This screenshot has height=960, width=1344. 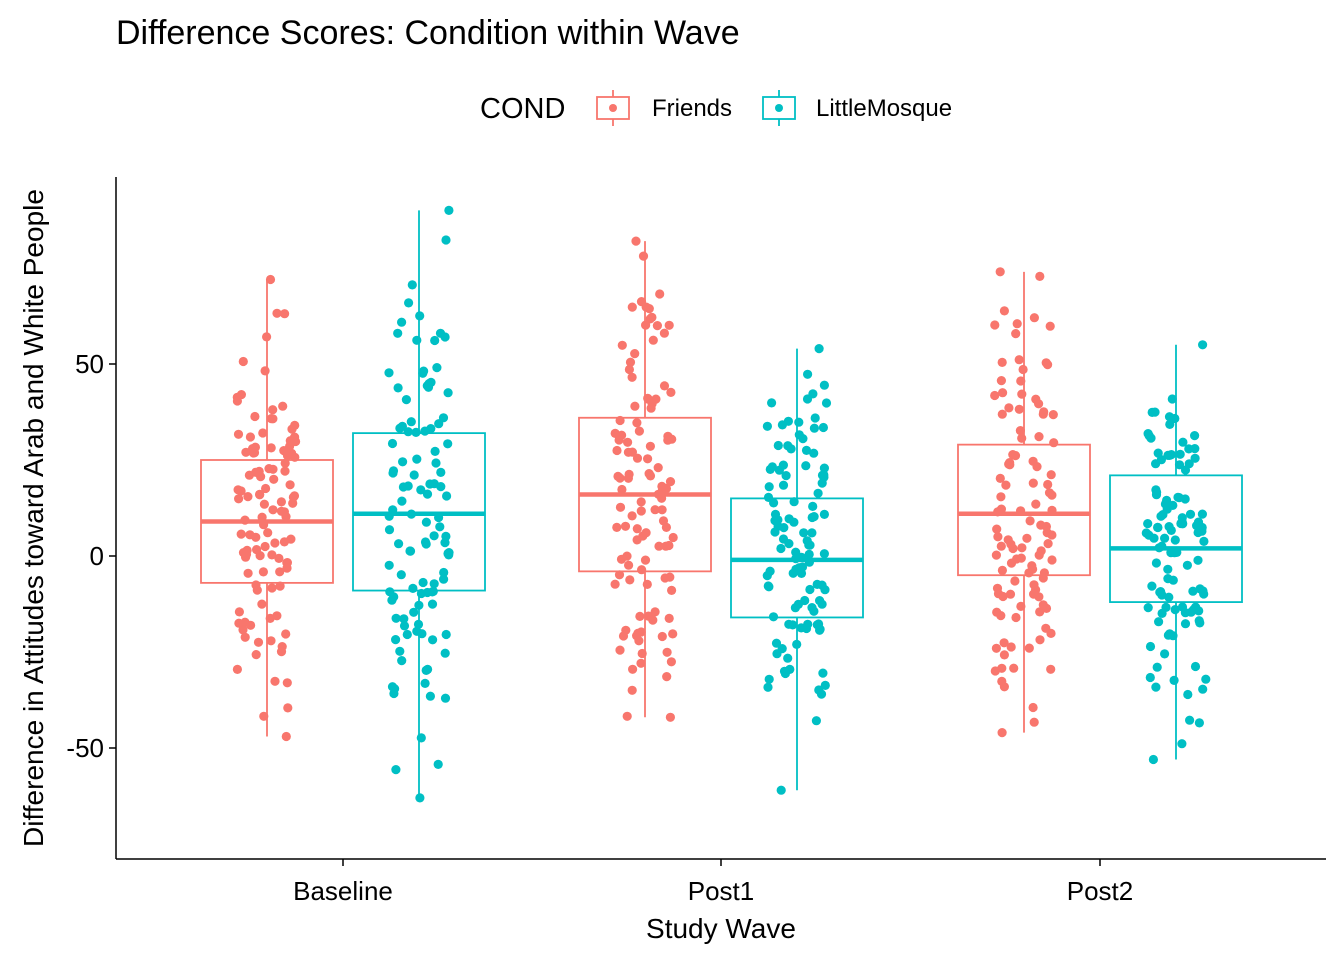 What do you see at coordinates (716, 108) in the screenshot?
I see `legend: COND Friends LittleMosque` at bounding box center [716, 108].